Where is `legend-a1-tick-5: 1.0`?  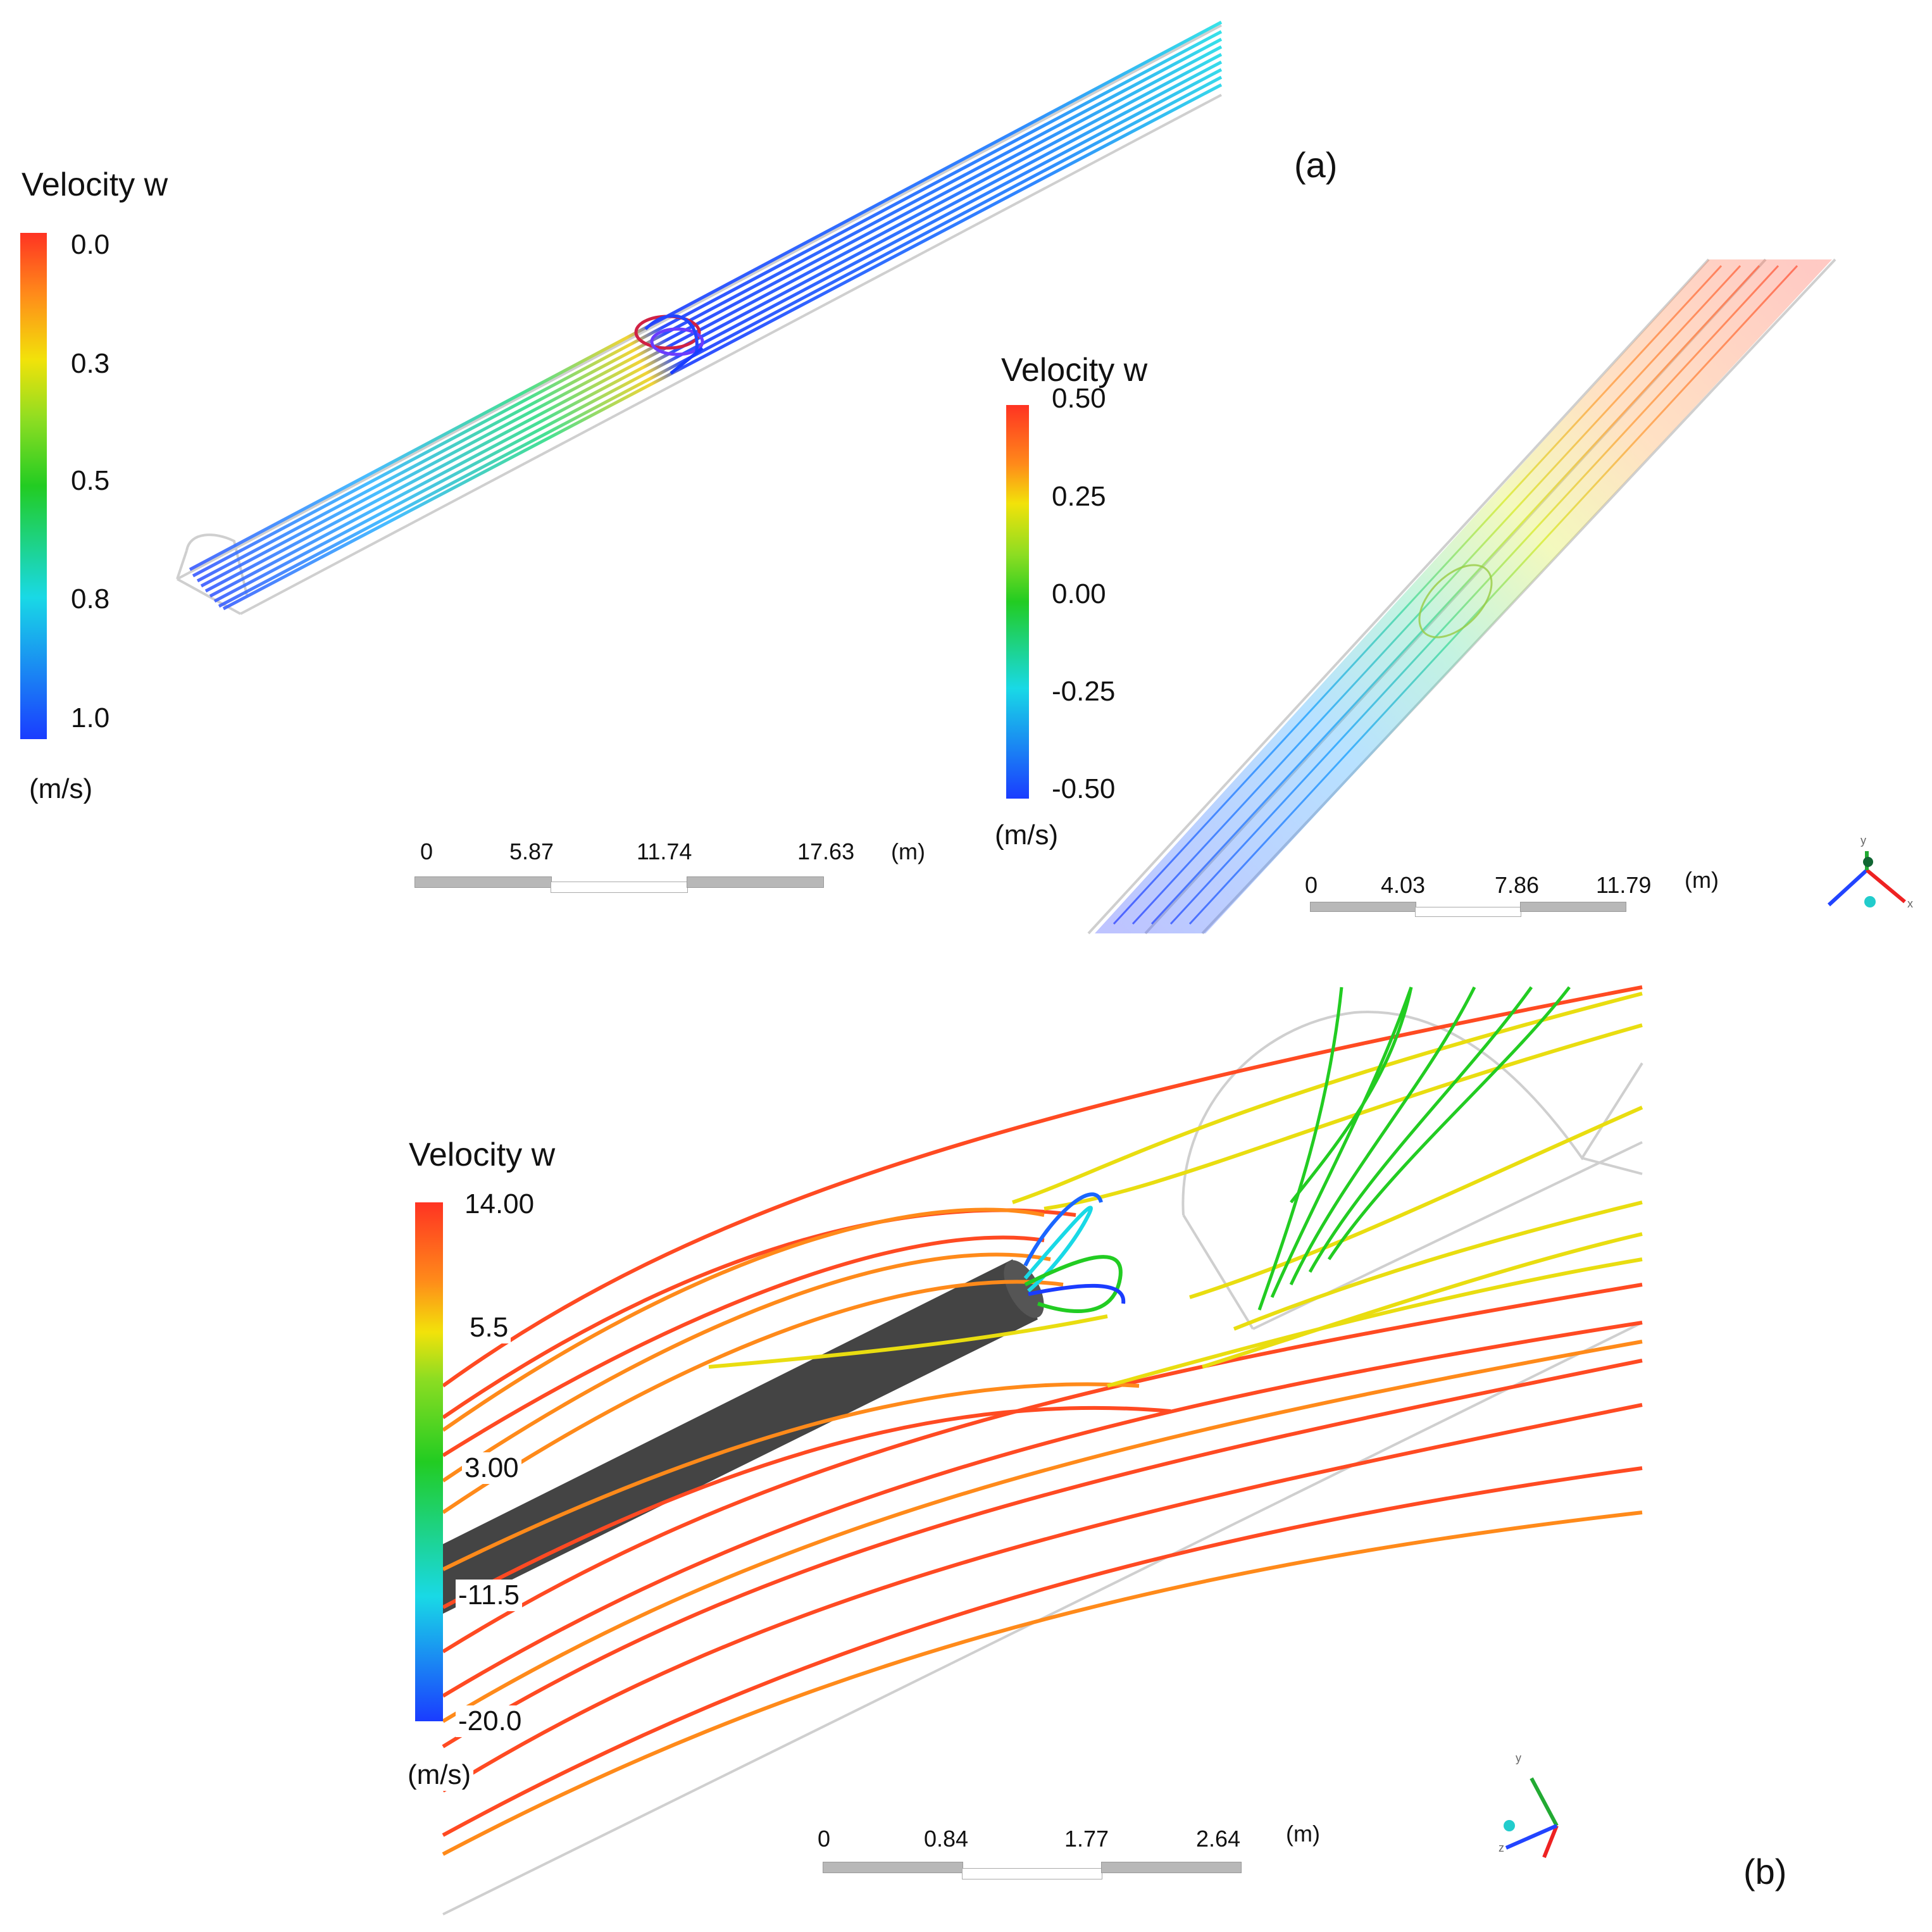 legend-a1-tick-5: 1.0 is located at coordinates (90, 718).